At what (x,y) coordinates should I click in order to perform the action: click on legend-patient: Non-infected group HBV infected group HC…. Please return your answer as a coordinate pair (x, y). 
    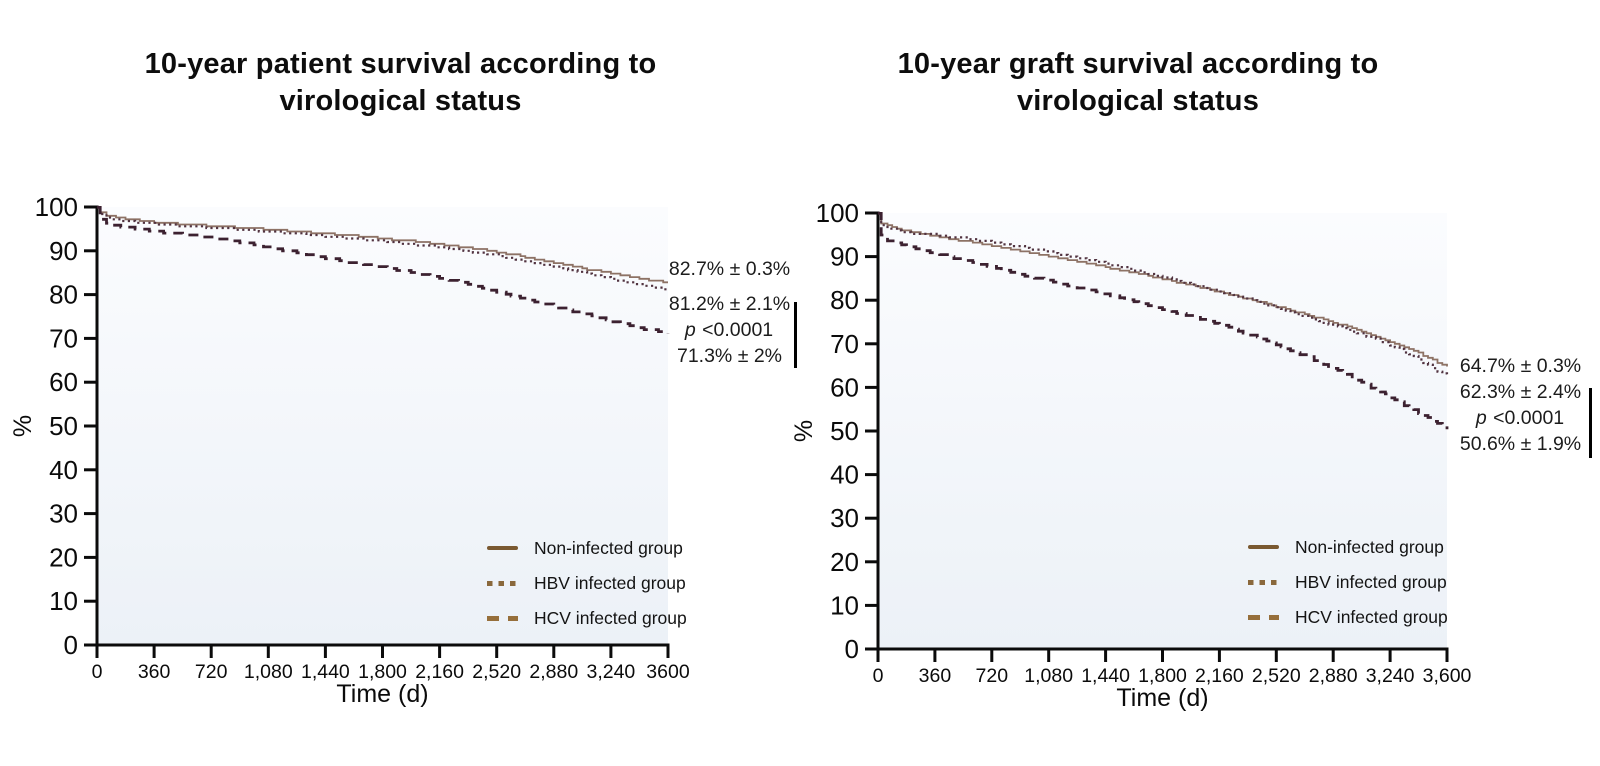
    Looking at the image, I should click on (587, 583).